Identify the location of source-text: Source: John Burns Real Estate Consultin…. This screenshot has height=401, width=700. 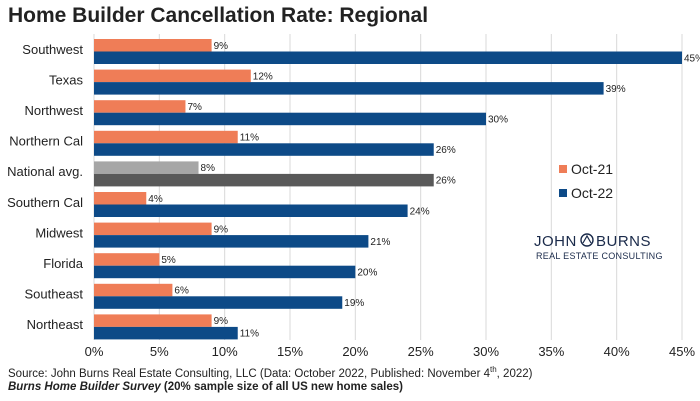
(249, 373).